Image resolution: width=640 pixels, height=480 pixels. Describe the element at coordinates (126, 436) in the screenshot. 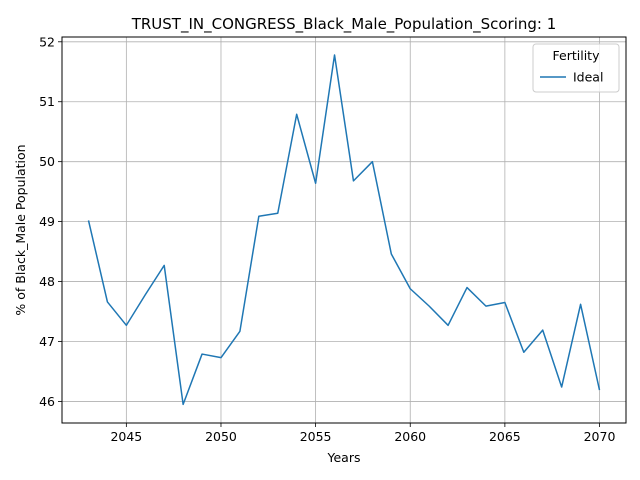

I see `x-tick-label: 2045` at that location.